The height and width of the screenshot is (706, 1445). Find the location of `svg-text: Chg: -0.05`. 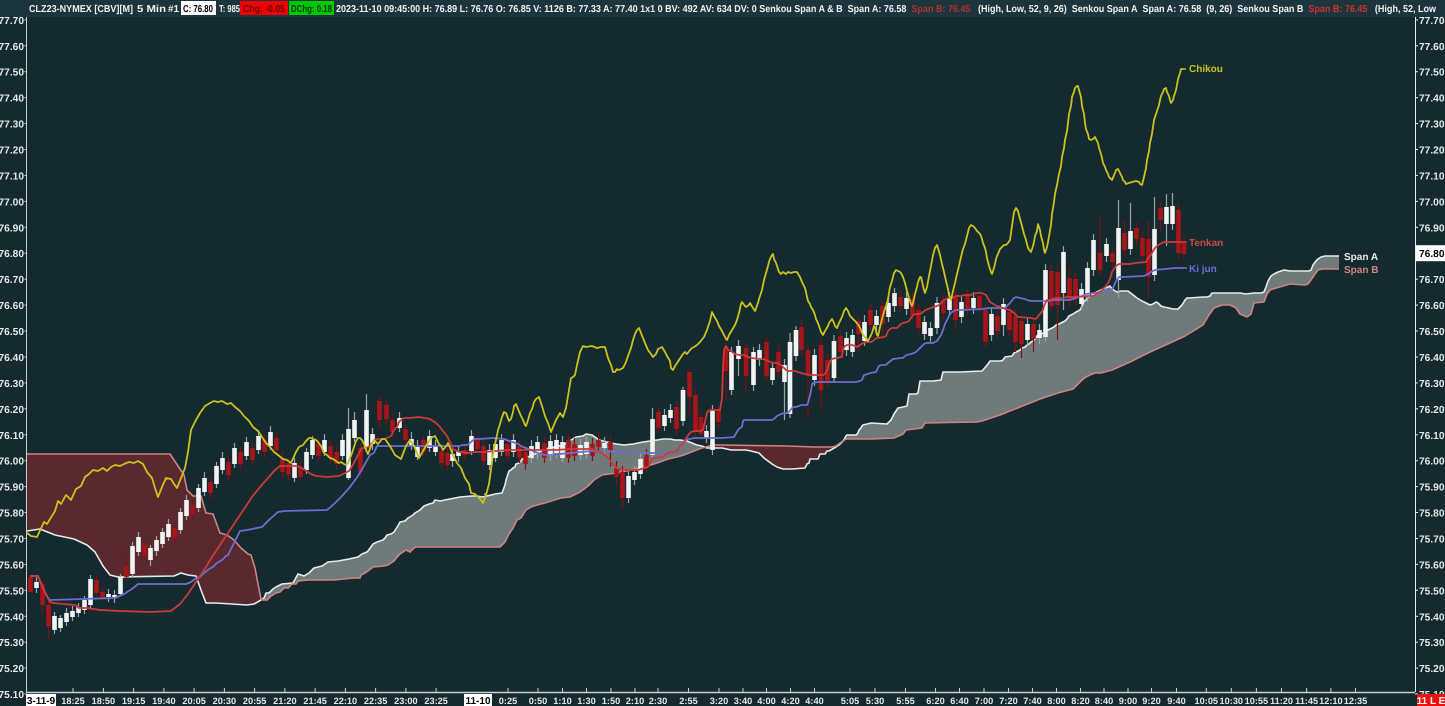

svg-text: Chg: -0.05 is located at coordinates (264, 9).